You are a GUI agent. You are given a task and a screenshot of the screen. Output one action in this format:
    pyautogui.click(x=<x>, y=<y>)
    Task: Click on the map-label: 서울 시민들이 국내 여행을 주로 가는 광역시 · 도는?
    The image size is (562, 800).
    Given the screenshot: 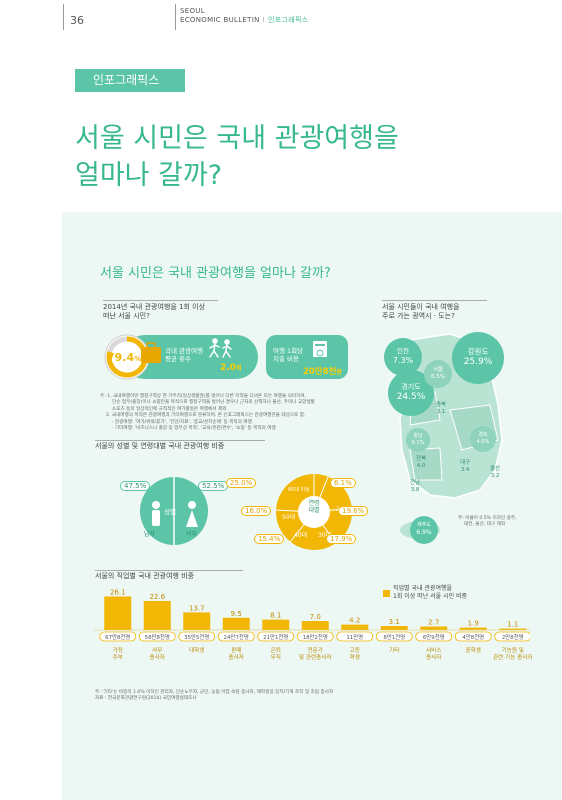 What is the action you would take?
    pyautogui.click(x=421, y=312)
    